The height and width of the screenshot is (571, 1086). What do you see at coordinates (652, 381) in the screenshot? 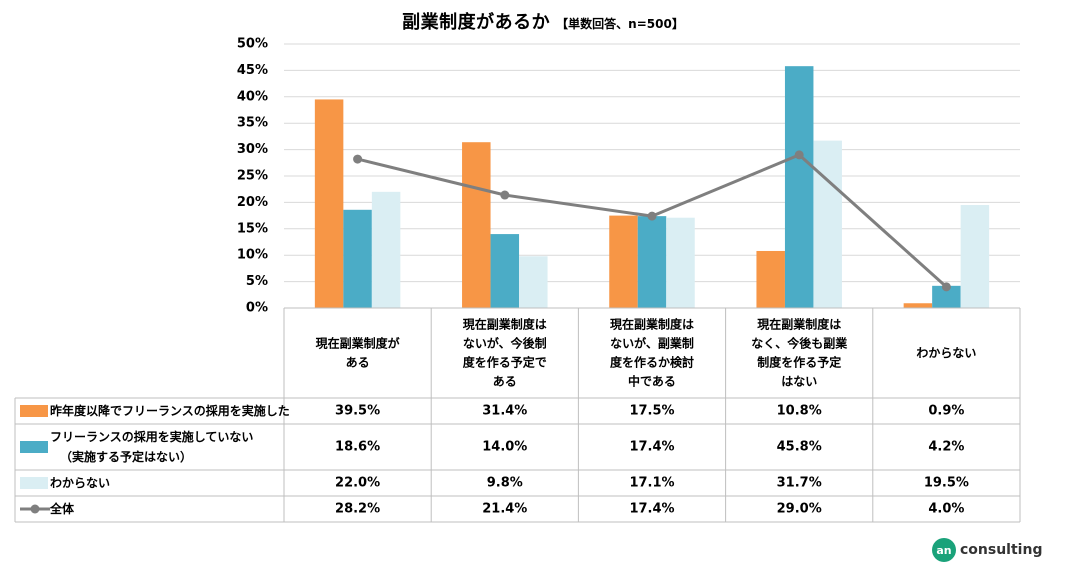
I see `category-label: 中である` at bounding box center [652, 381].